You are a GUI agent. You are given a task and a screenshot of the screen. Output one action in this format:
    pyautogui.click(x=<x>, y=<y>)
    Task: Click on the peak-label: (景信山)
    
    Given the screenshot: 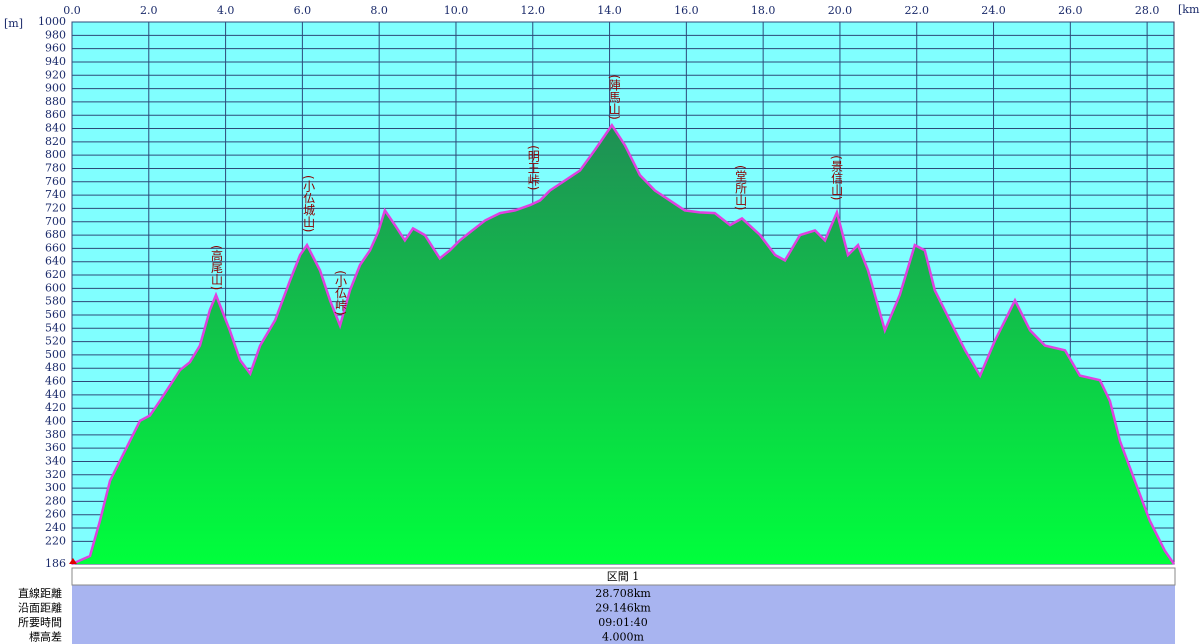 What is the action you would take?
    pyautogui.click(x=837, y=177)
    